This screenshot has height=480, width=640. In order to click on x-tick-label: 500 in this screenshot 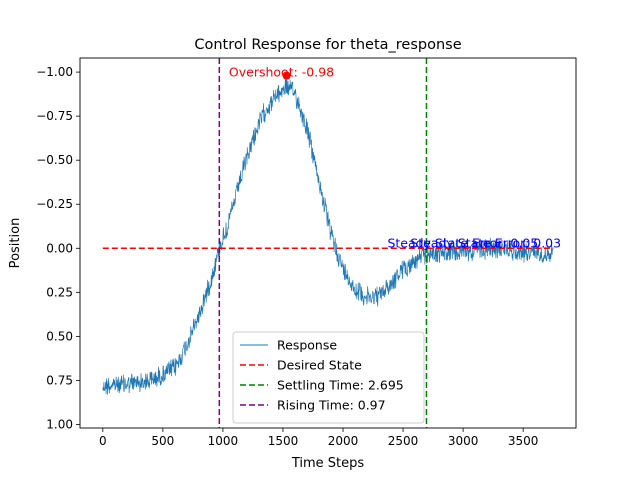, I will do `click(162, 441)`.